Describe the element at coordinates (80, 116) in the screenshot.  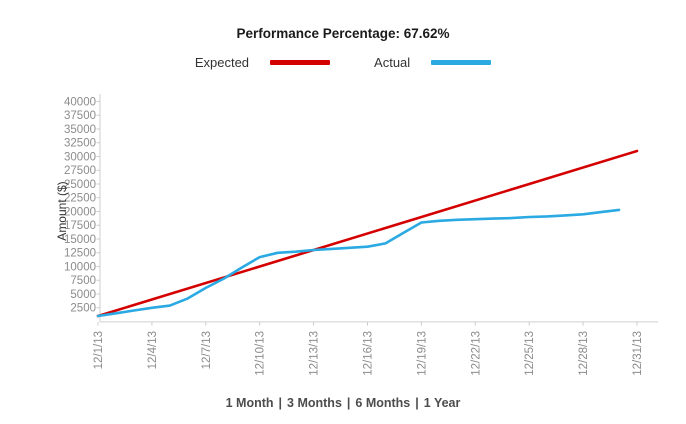
I see `y-tick-label: 37500` at that location.